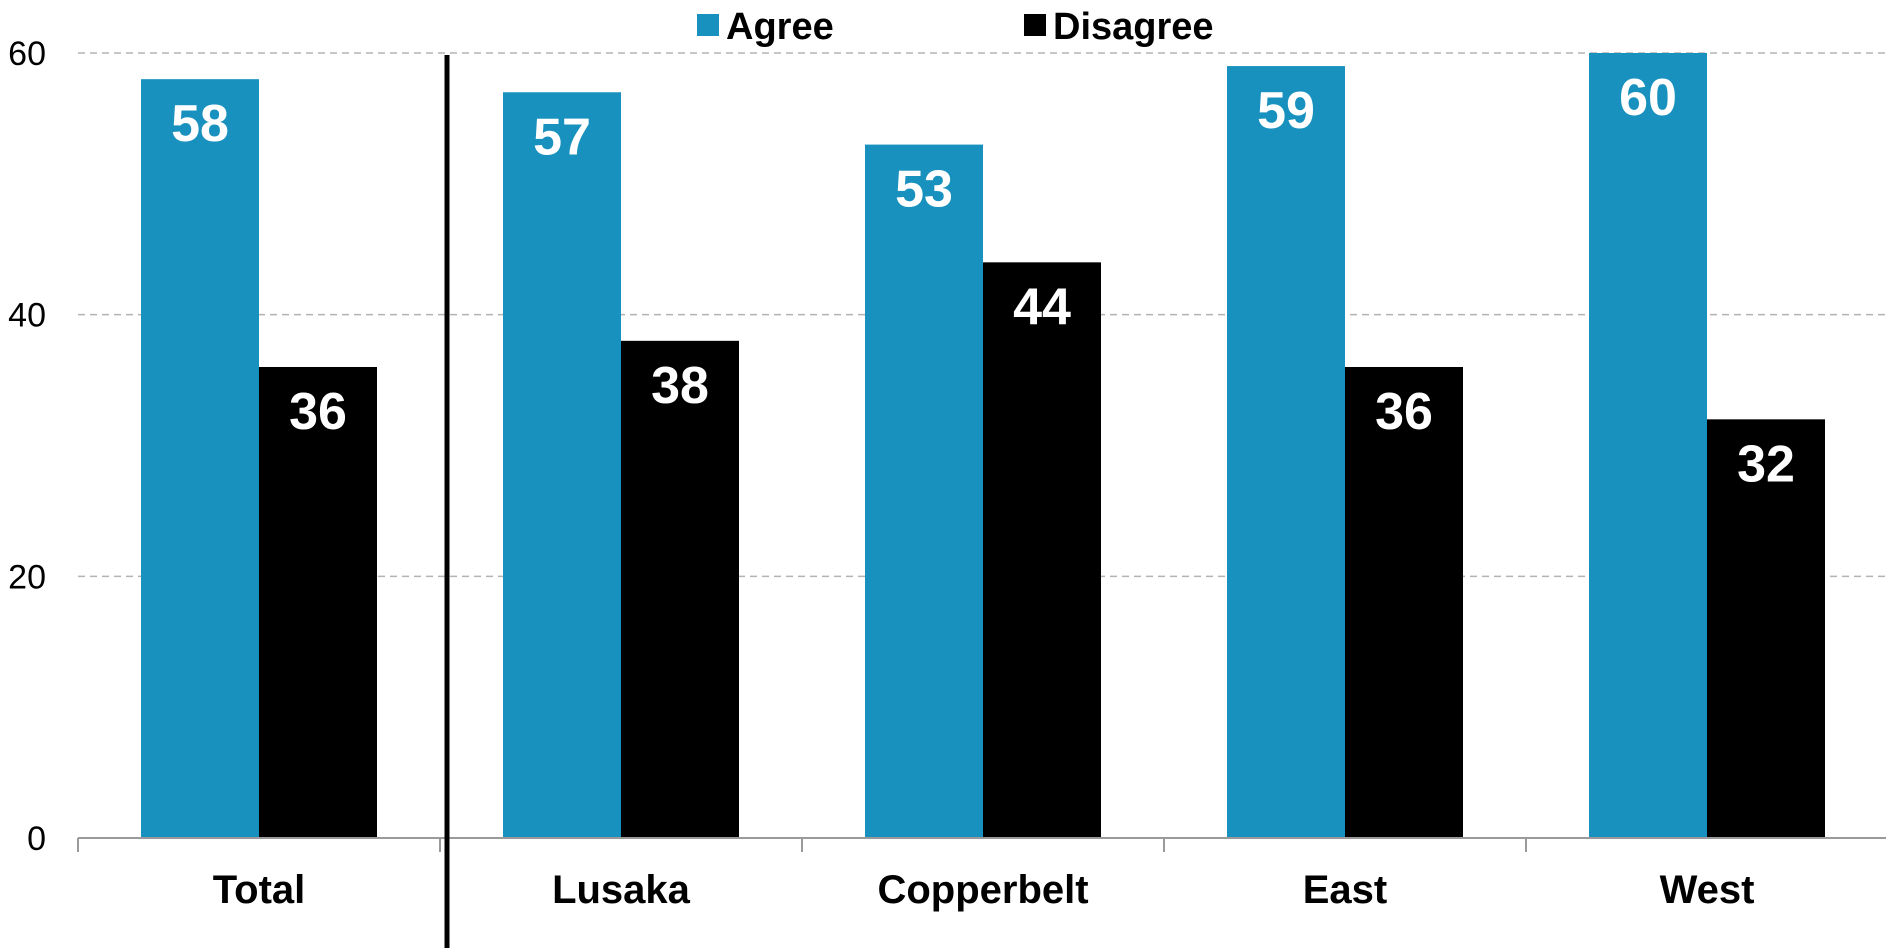  Describe the element at coordinates (27, 446) in the screenshot. I see `y-axis-ticks: 0 20 40 60` at that location.